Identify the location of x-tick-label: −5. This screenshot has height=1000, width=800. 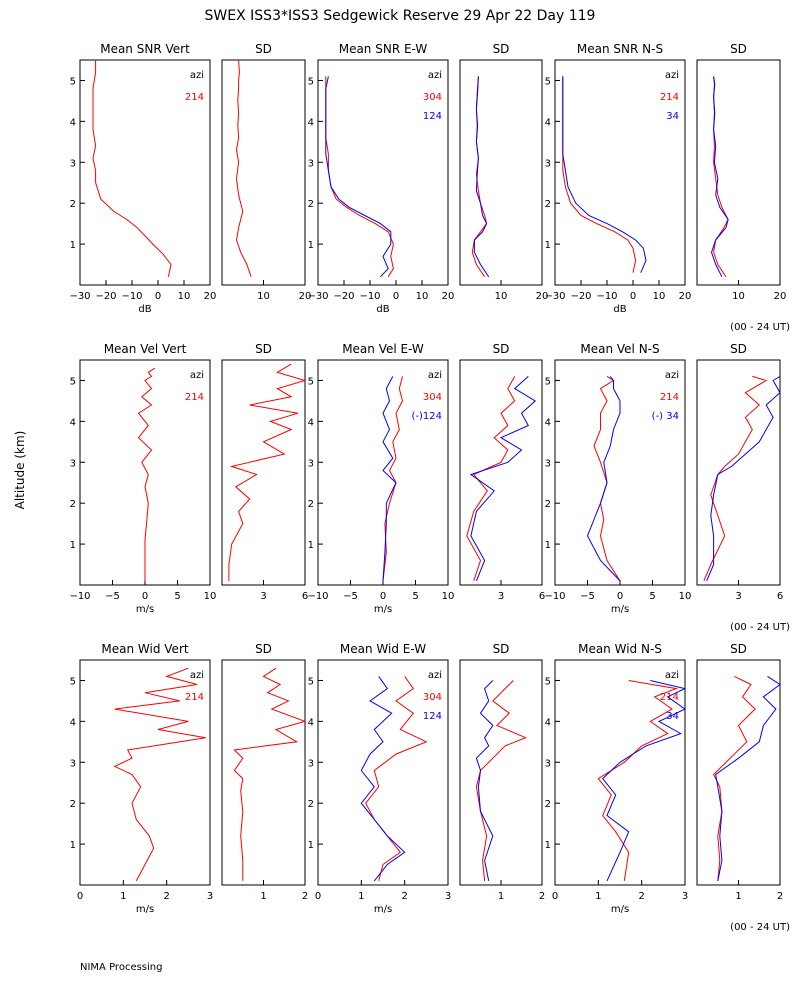
(350, 596).